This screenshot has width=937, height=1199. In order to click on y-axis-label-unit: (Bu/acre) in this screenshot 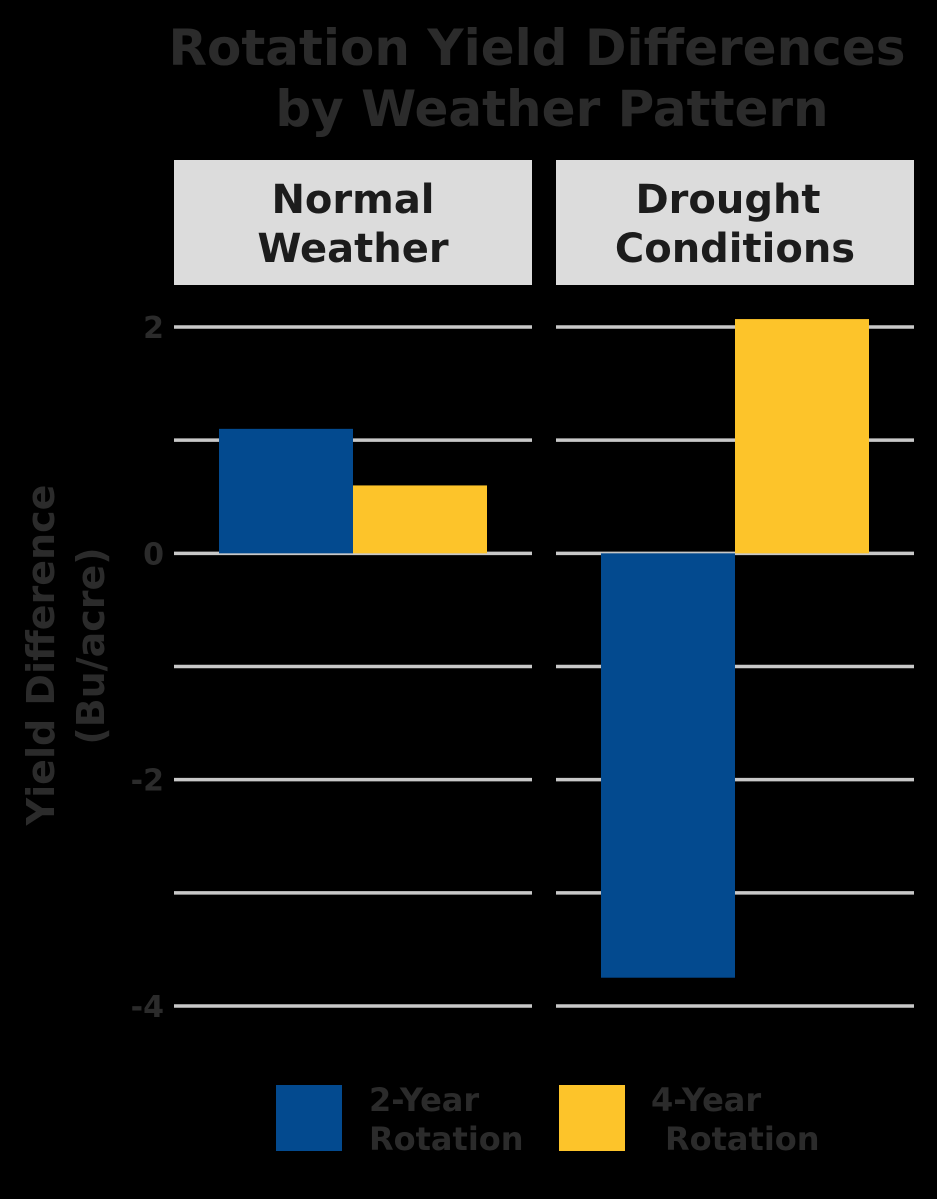, I will do `click(91, 645)`.